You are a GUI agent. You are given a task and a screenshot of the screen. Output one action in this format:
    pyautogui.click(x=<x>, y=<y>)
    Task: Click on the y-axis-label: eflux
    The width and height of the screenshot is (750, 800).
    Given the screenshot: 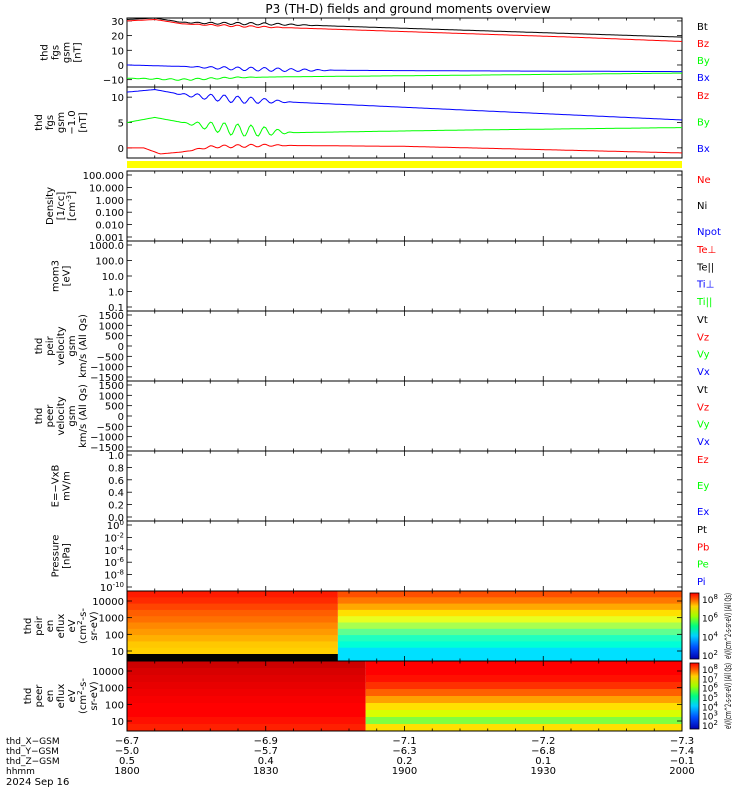 What is the action you would take?
    pyautogui.click(x=61, y=696)
    